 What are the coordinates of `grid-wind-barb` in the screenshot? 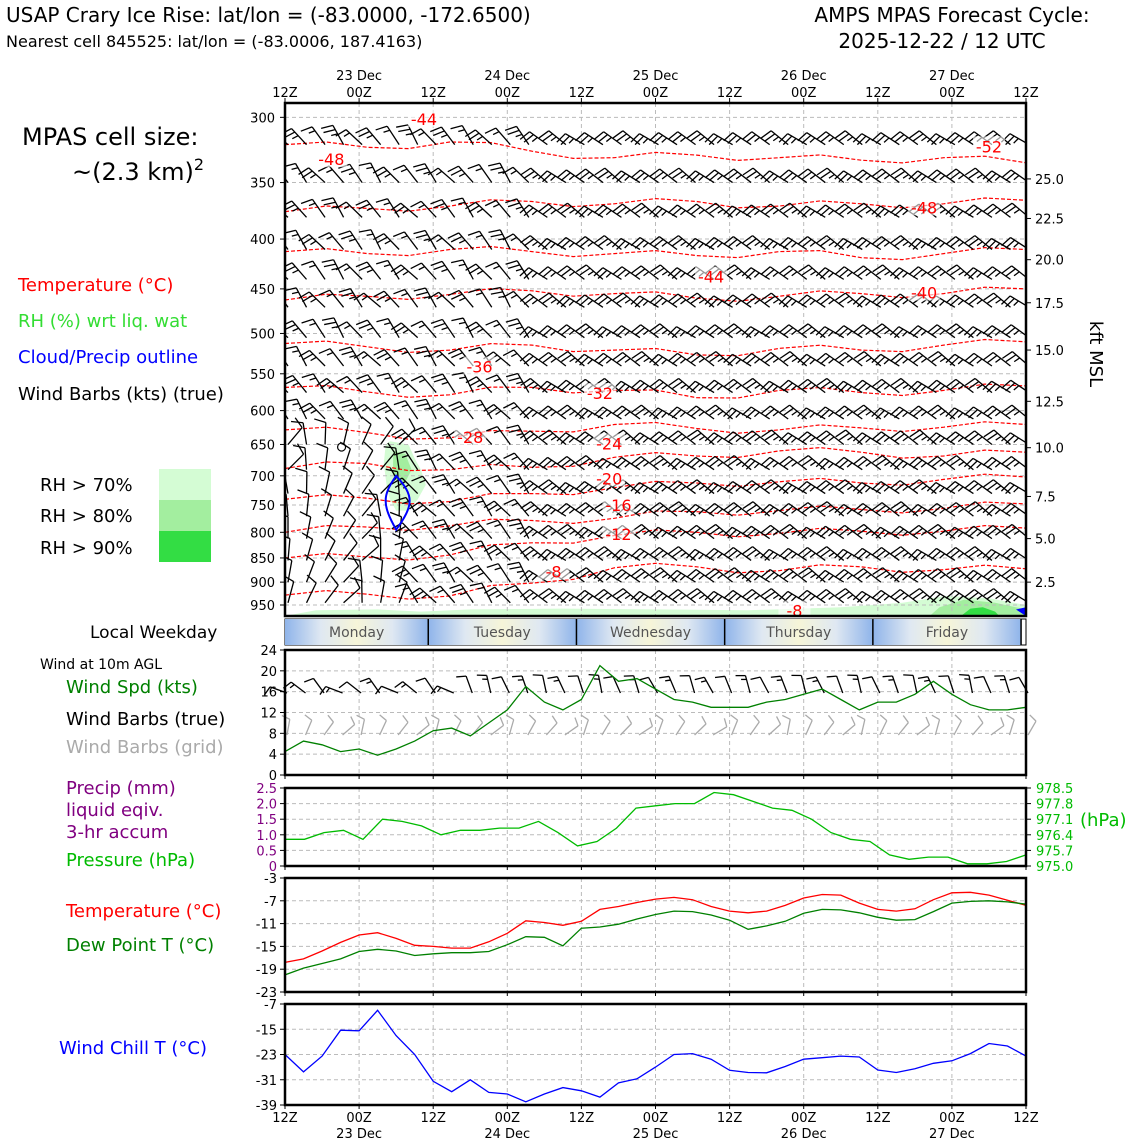 It's located at (861, 725).